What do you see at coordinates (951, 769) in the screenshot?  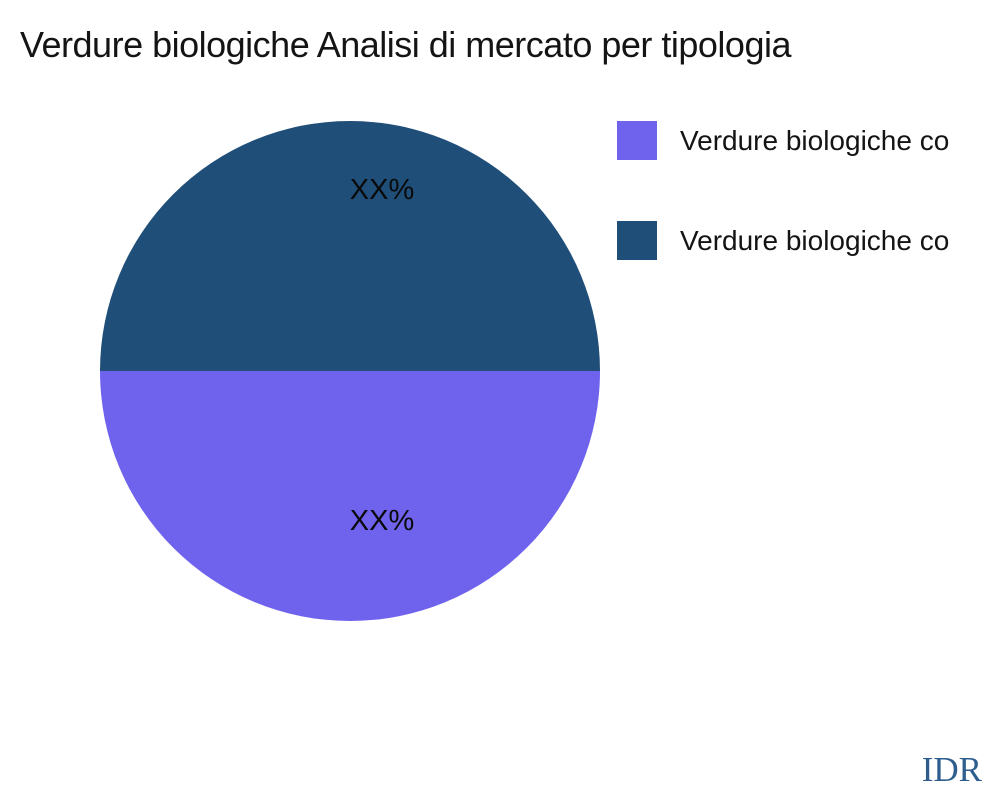 I see `watermark-text: IDR` at bounding box center [951, 769].